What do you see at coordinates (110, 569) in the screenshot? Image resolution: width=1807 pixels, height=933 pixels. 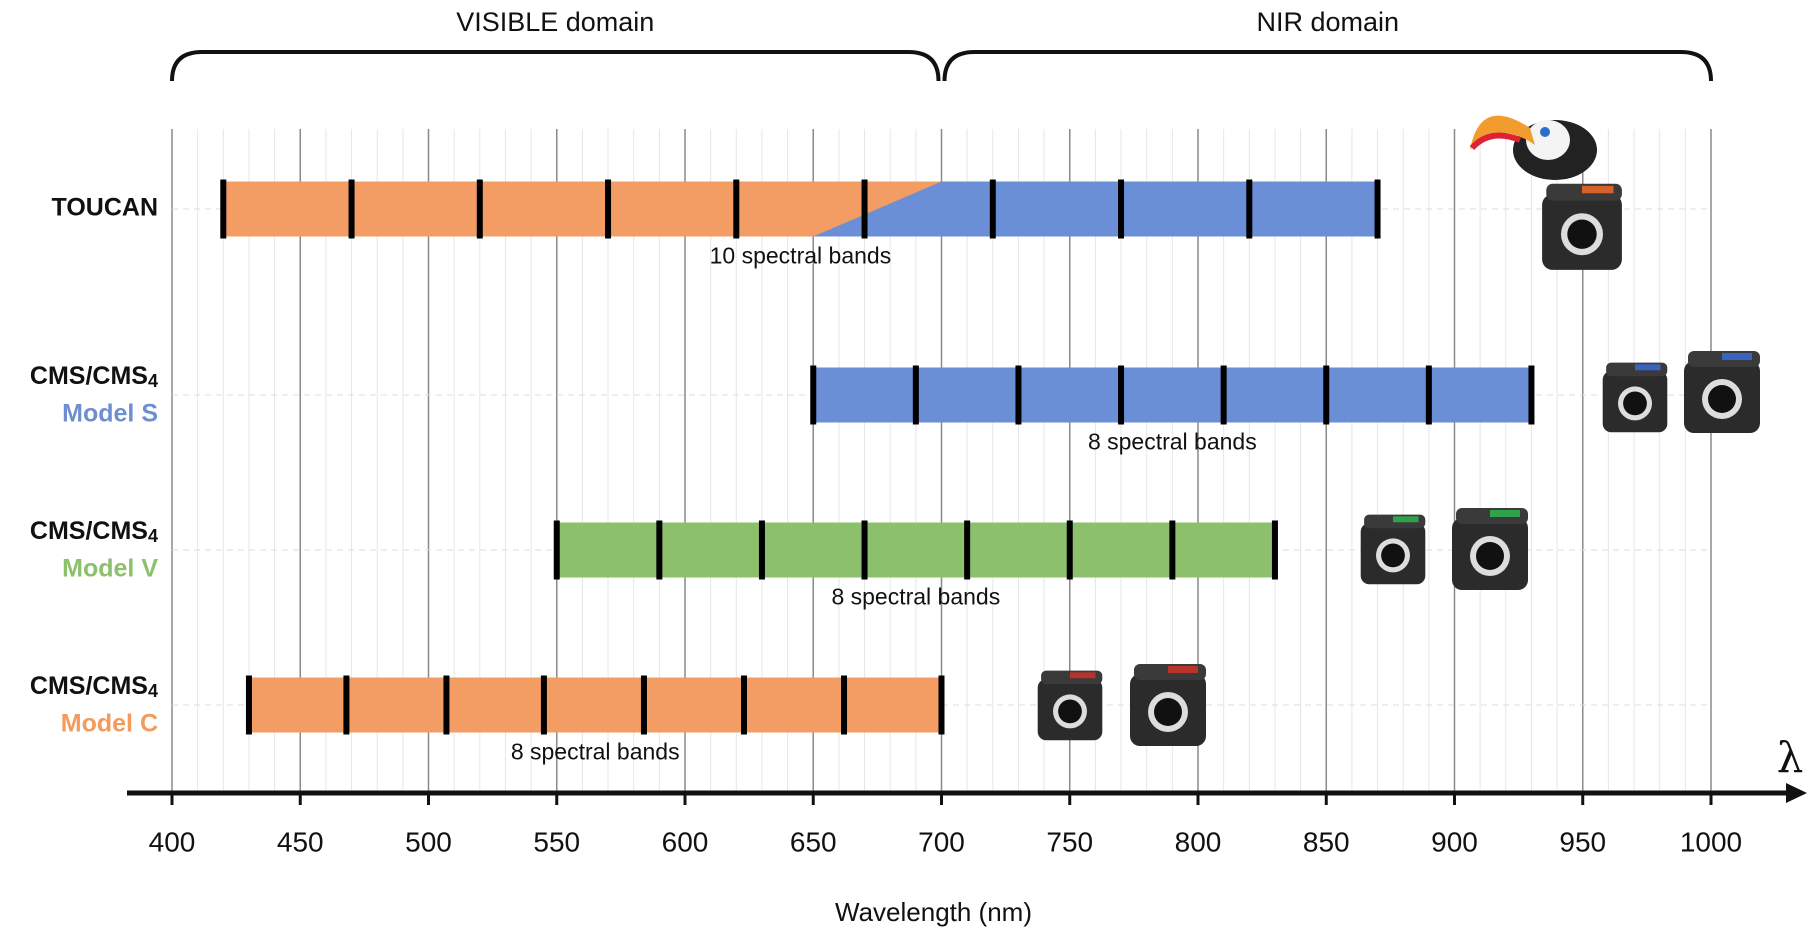 I see `row-model: Model V` at bounding box center [110, 569].